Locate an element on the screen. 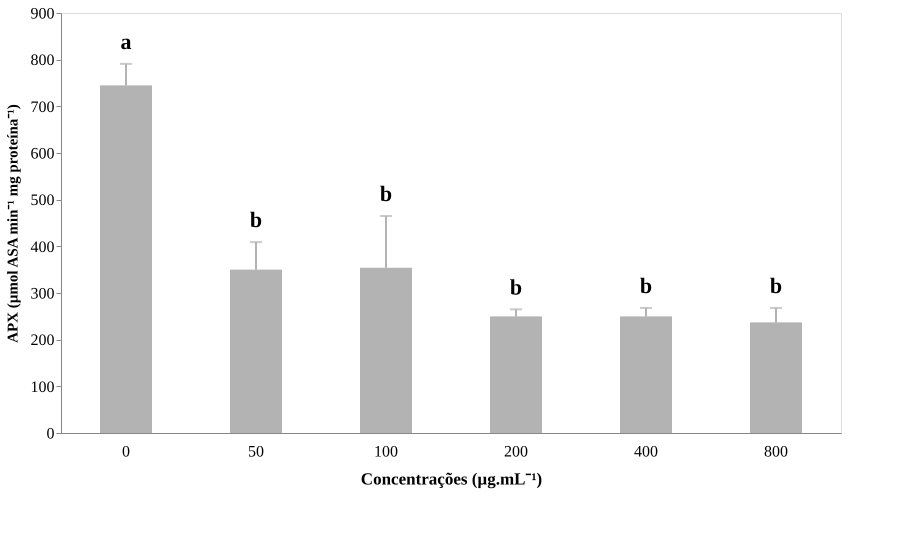  y-tick-label: 0 is located at coordinates (50, 434).